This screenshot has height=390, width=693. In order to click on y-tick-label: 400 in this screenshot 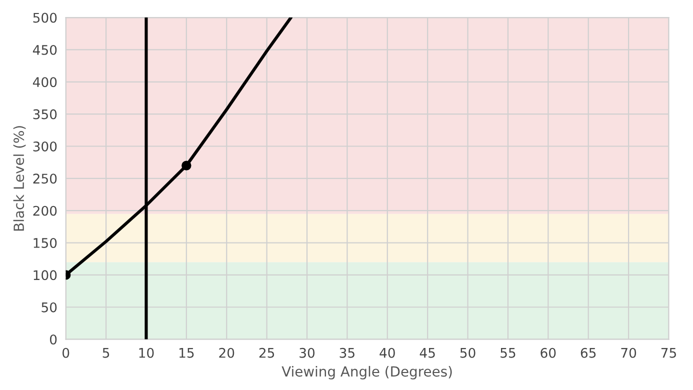, I will do `click(44, 82)`.